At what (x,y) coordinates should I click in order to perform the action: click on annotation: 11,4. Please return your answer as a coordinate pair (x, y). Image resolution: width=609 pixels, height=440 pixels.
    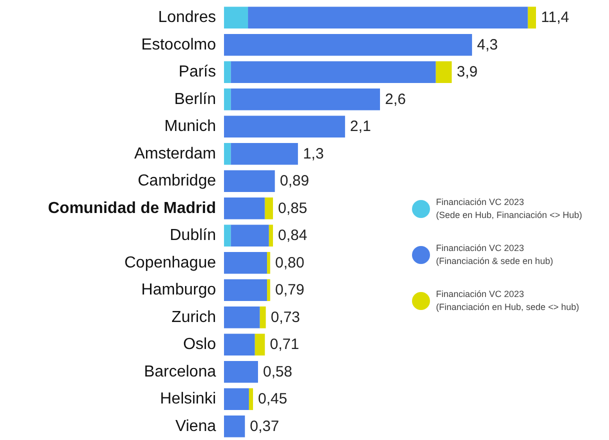
    Looking at the image, I should click on (555, 17).